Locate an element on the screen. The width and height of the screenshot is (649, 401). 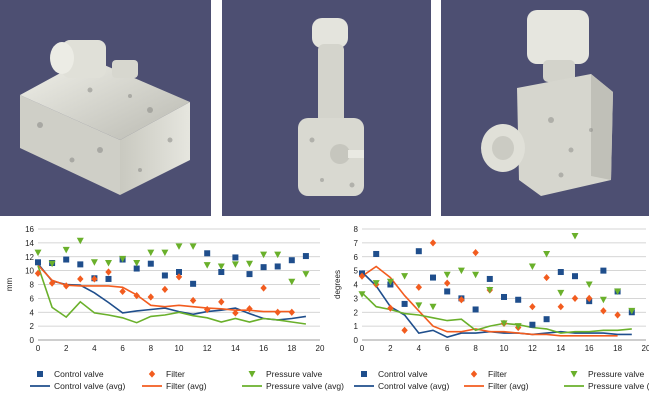
valve-block-render is located at coordinates (105, 117).